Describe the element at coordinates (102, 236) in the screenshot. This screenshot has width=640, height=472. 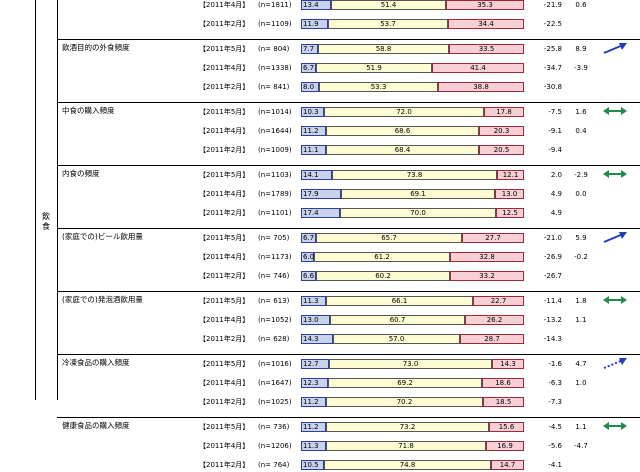
I see `category-title: (家庭での)ビール飲用量` at that location.